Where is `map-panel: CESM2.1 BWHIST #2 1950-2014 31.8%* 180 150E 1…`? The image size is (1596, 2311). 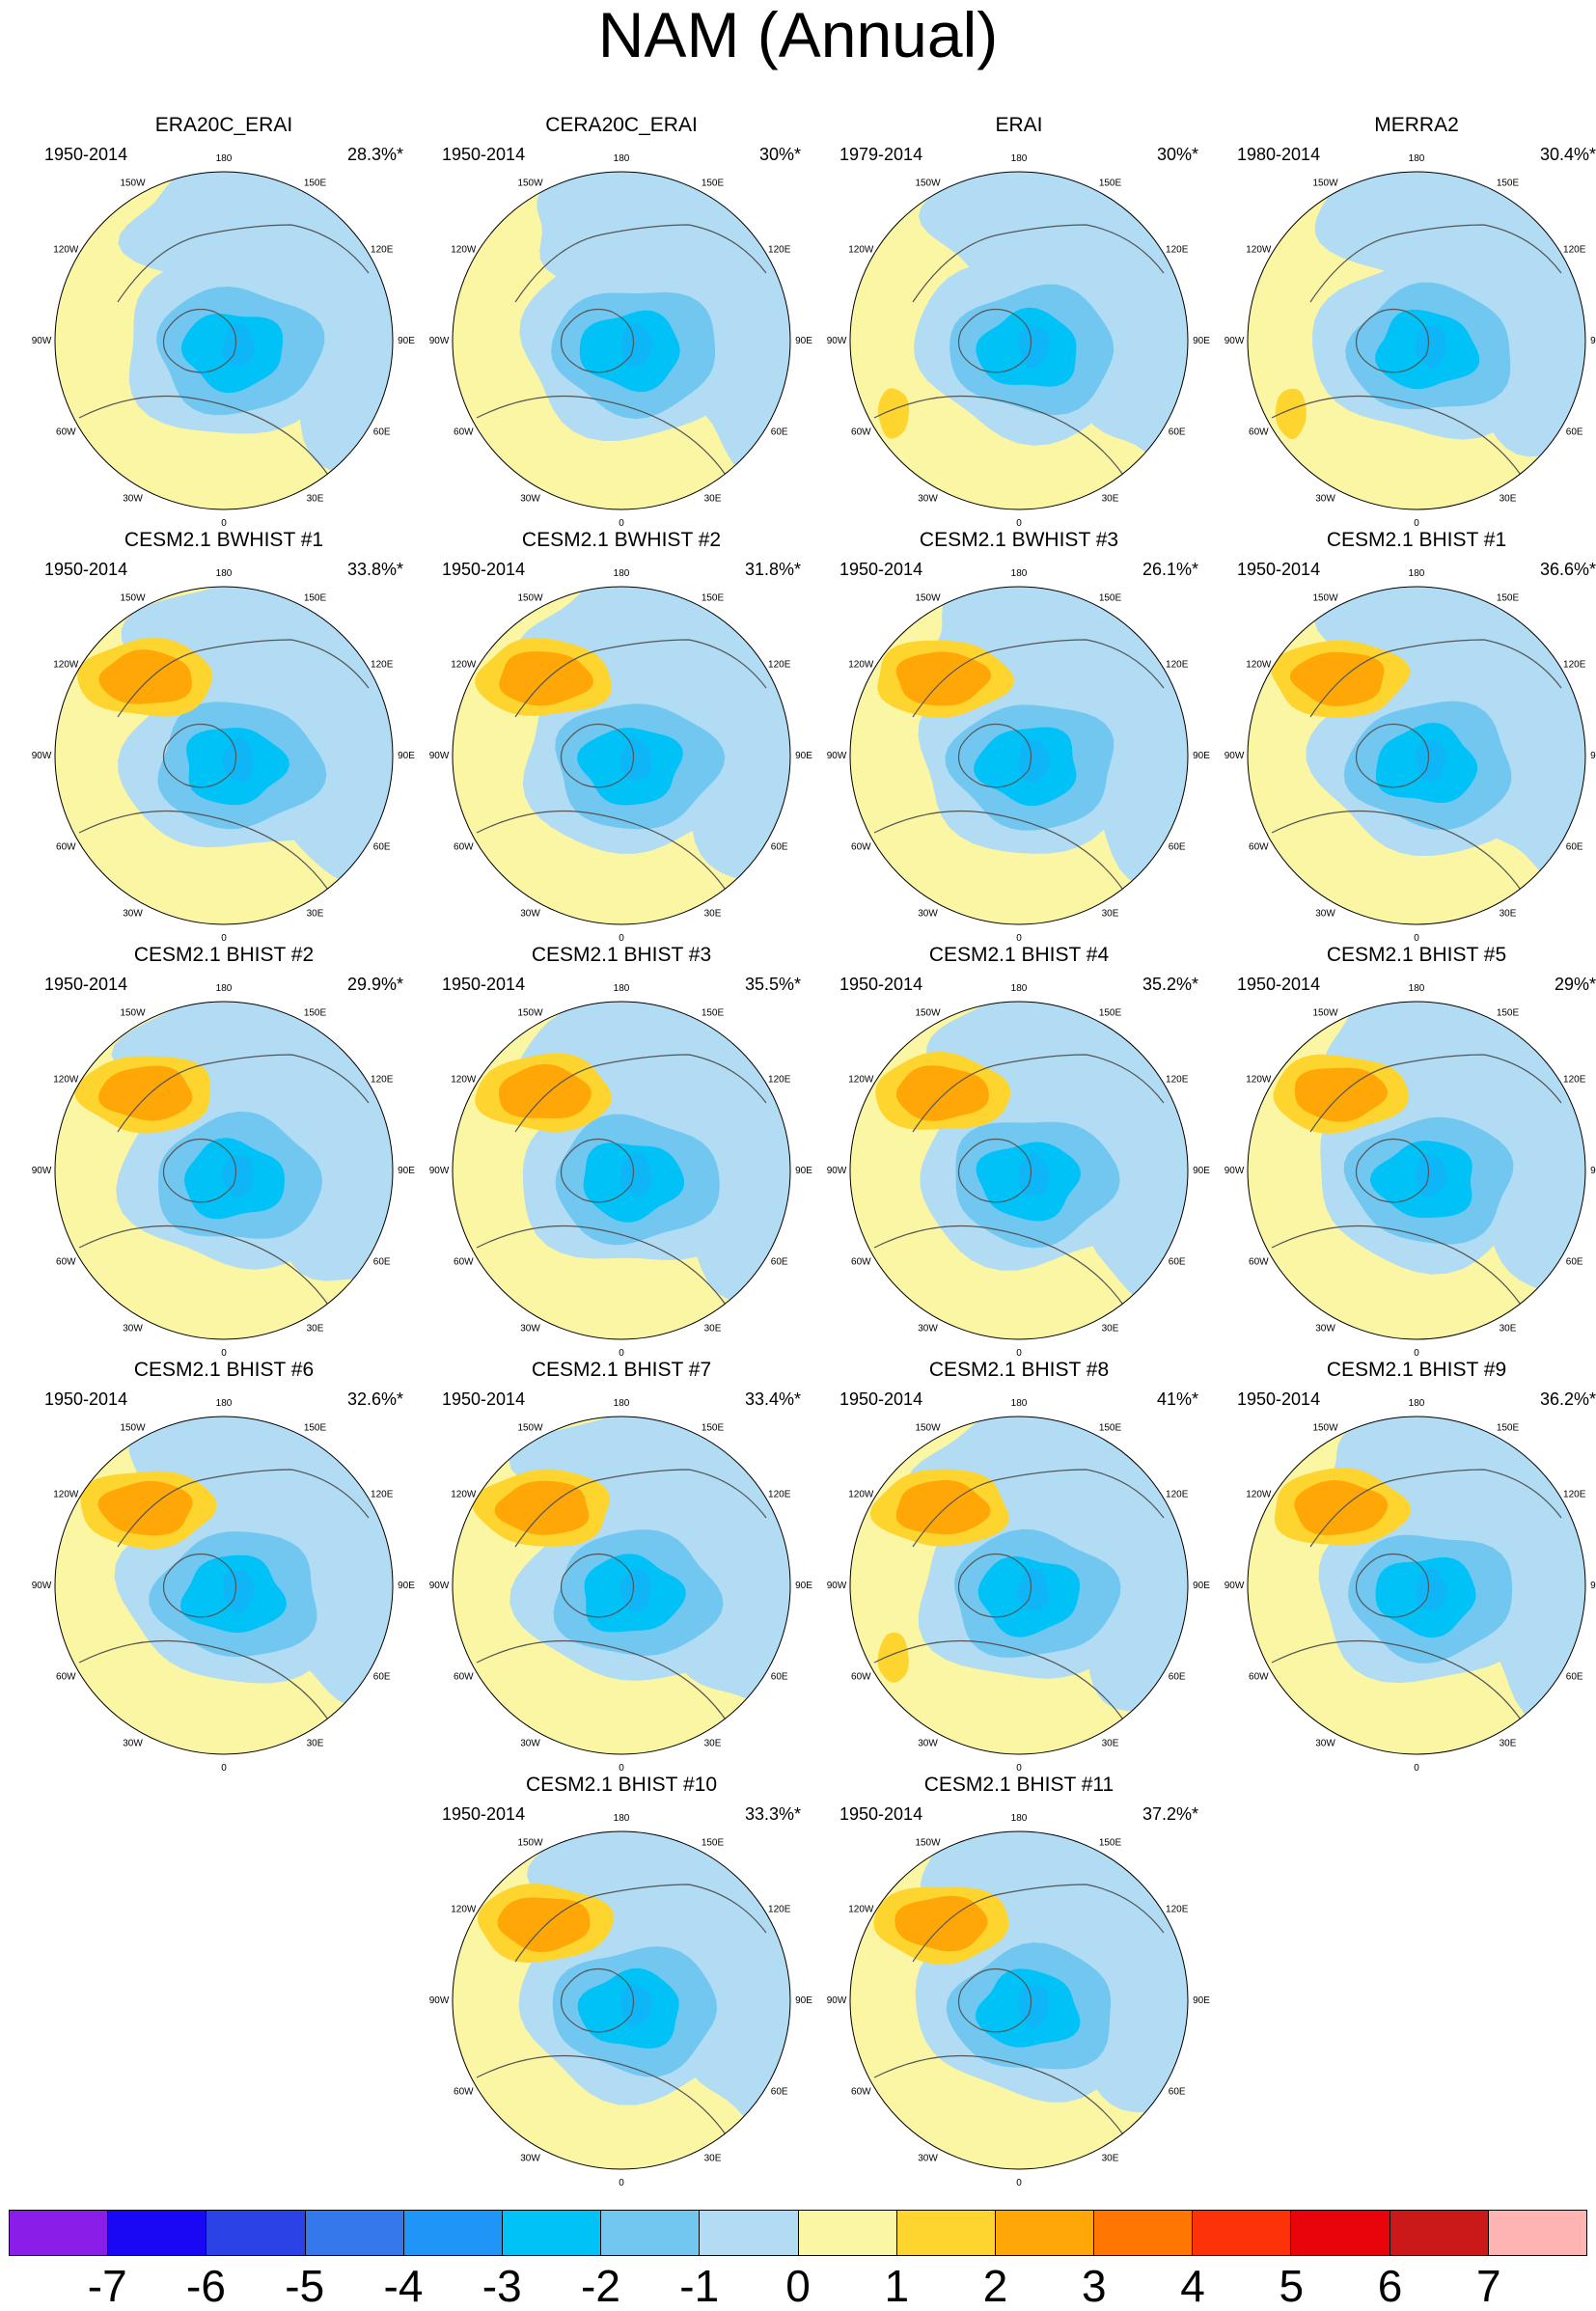
map-panel: CESM2.1 BWHIST #2 1950-2014 31.8%* 180 150E 1… is located at coordinates (621, 736).